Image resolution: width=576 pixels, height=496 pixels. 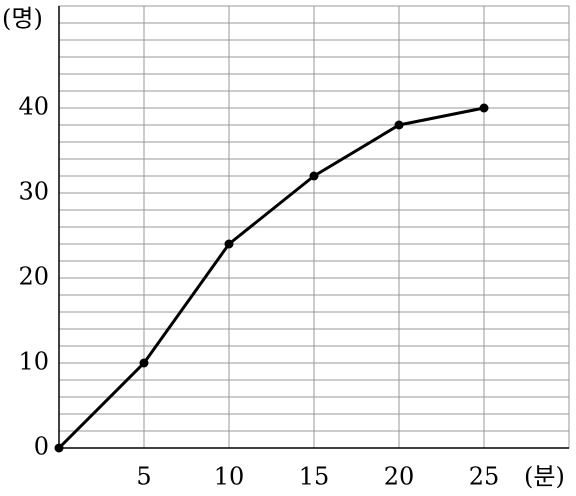 What do you see at coordinates (33, 192) in the screenshot?
I see `y-tick-label: 30` at bounding box center [33, 192].